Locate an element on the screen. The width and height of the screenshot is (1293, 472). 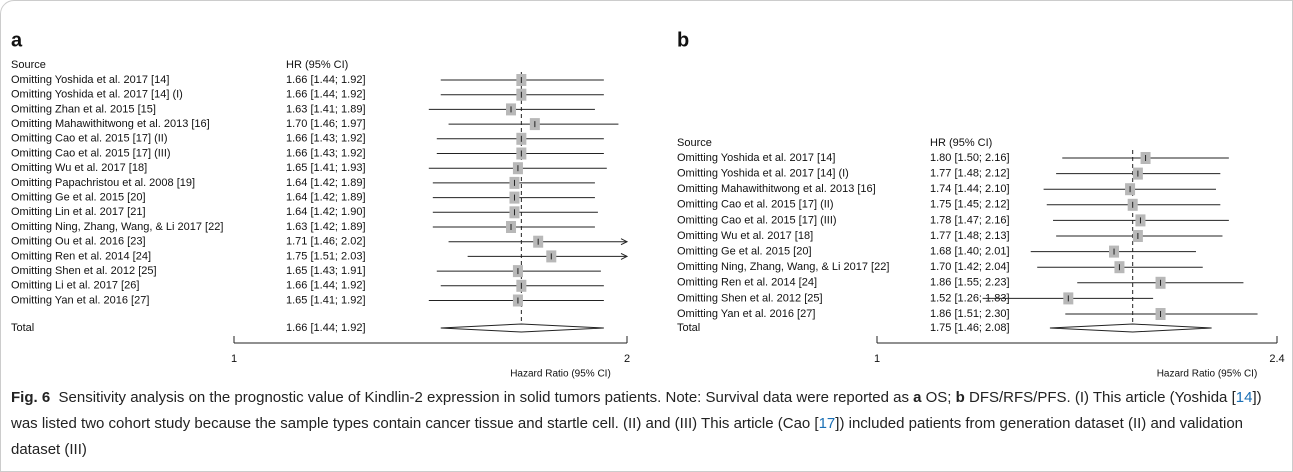
x-tick-label: 2.4 is located at coordinates (1276, 359).